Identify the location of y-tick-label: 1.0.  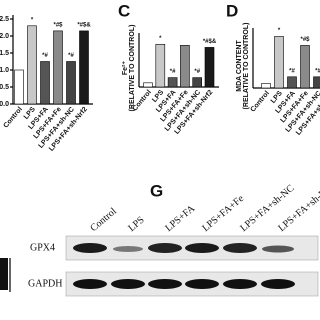
(4, 70).